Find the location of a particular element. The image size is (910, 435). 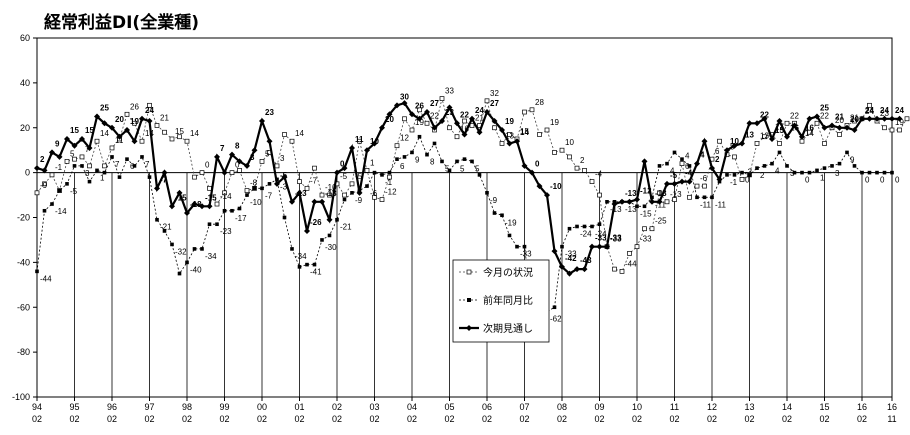

data-label: 19 is located at coordinates (134, 121).